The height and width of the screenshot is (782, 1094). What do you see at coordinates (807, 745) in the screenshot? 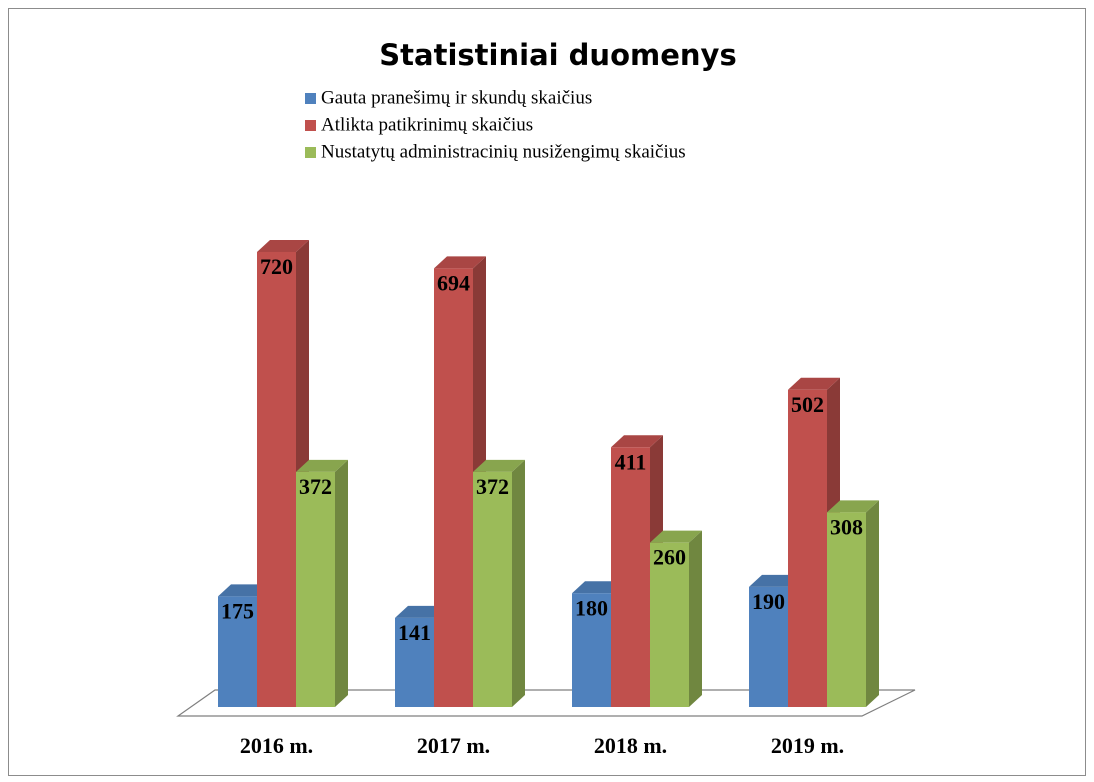
I see `x-tick-label: 2019 m.` at bounding box center [807, 745].